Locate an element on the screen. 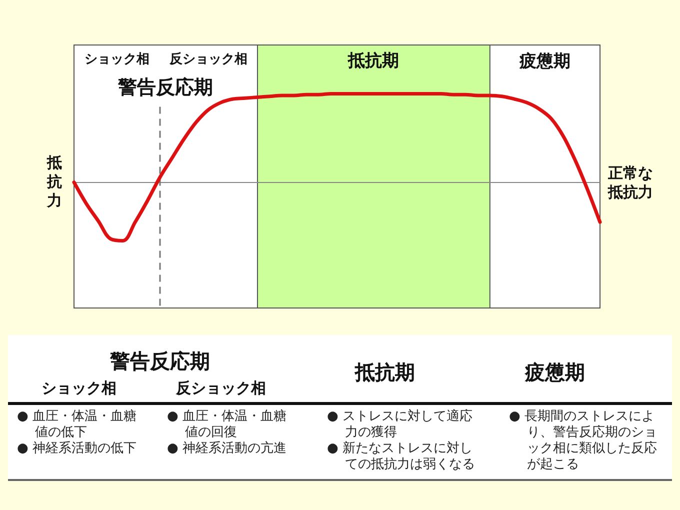 The image size is (680, 510). annotation: 警告反応期 is located at coordinates (165, 87).